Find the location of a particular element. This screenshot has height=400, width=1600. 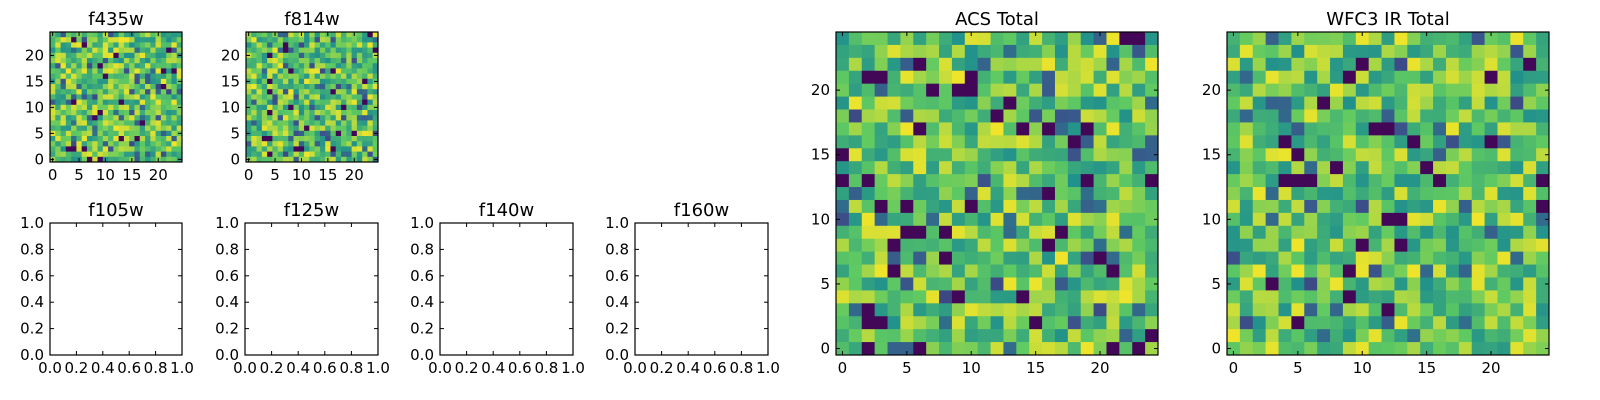

x-tick-label: 0.2 is located at coordinates (76, 368).